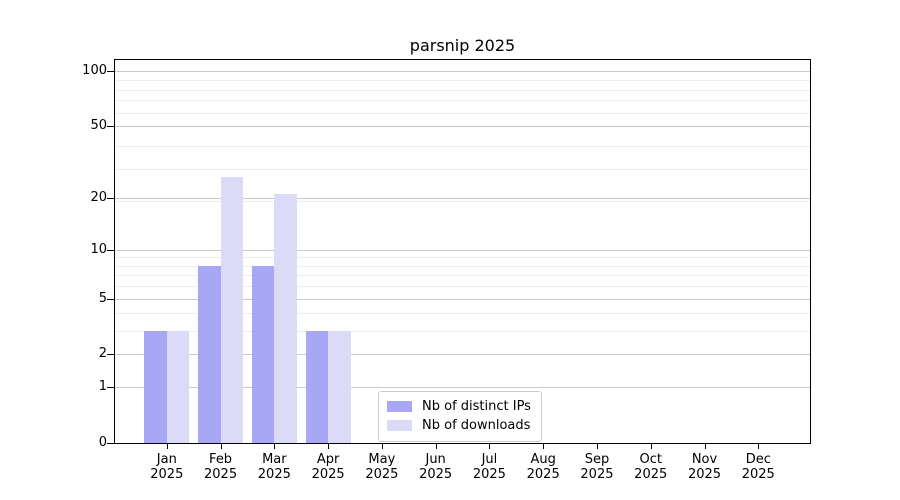  What do you see at coordinates (650, 459) in the screenshot?
I see `x-tick-label-oct: Oct` at bounding box center [650, 459].